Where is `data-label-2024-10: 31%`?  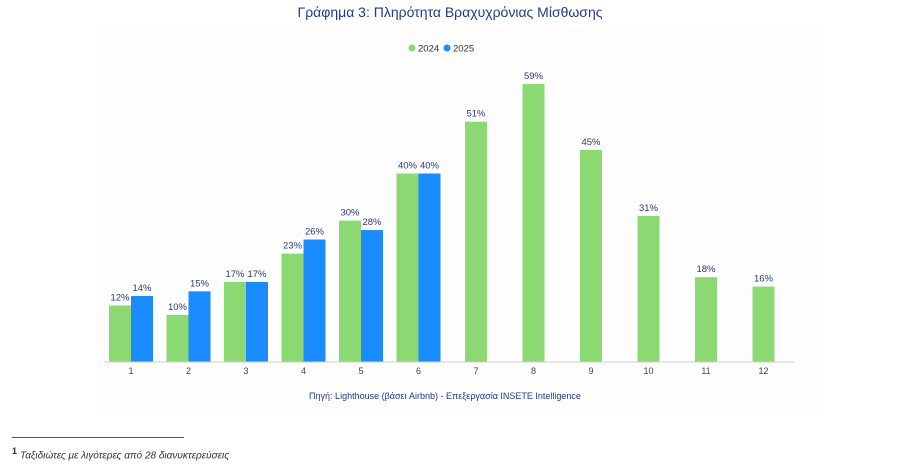 data-label-2024-10: 31% is located at coordinates (649, 208).